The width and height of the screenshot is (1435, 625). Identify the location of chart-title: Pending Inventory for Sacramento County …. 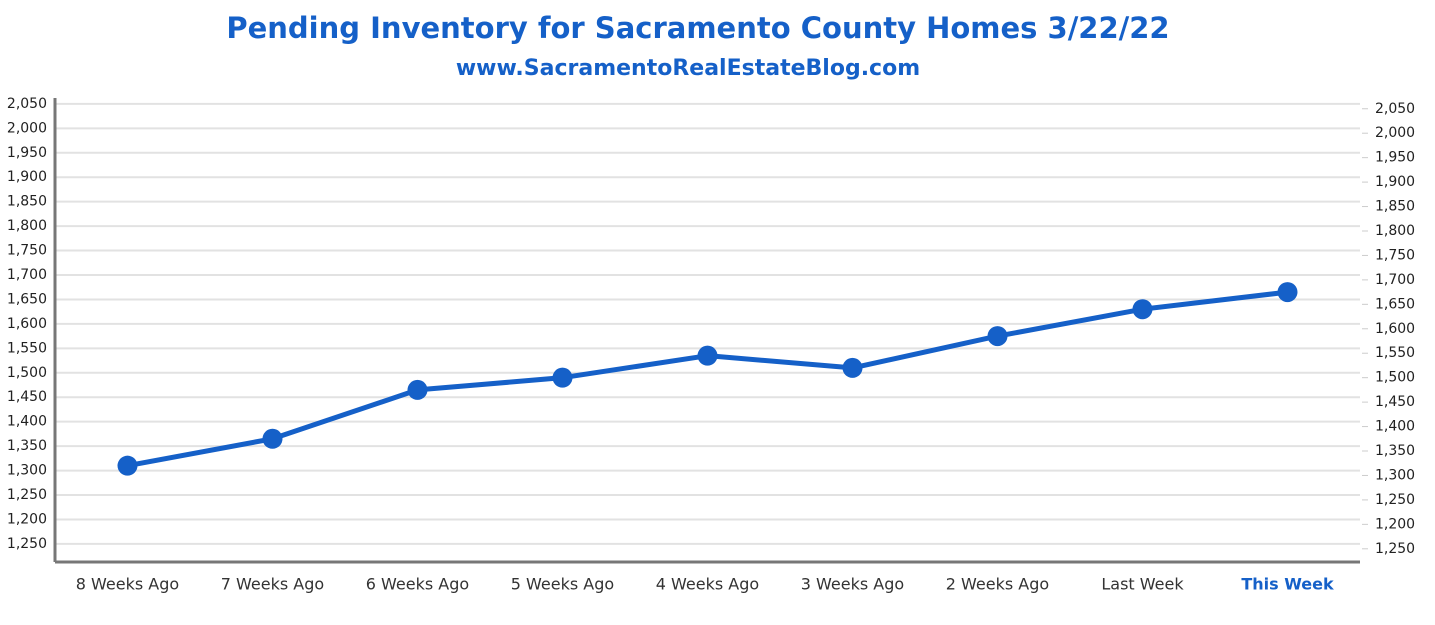
(697, 28).